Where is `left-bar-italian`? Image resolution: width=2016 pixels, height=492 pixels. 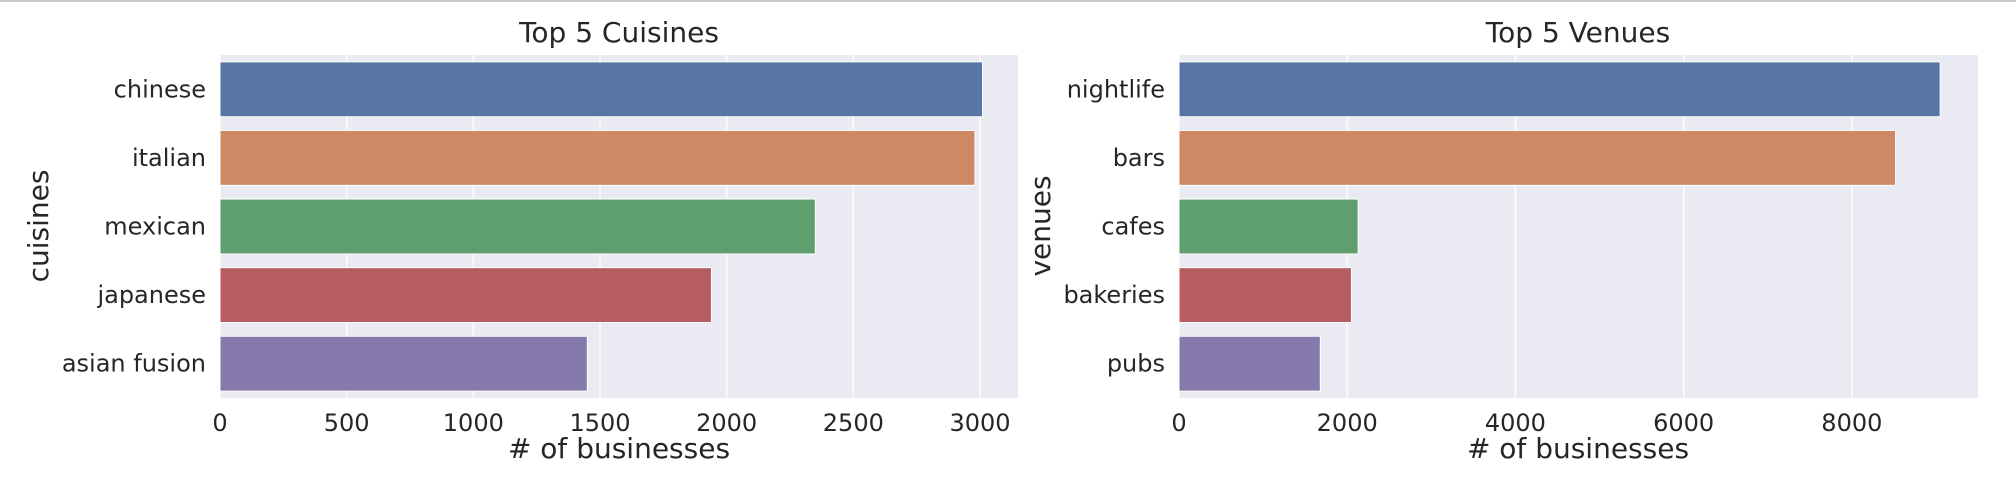 left-bar-italian is located at coordinates (597, 157).